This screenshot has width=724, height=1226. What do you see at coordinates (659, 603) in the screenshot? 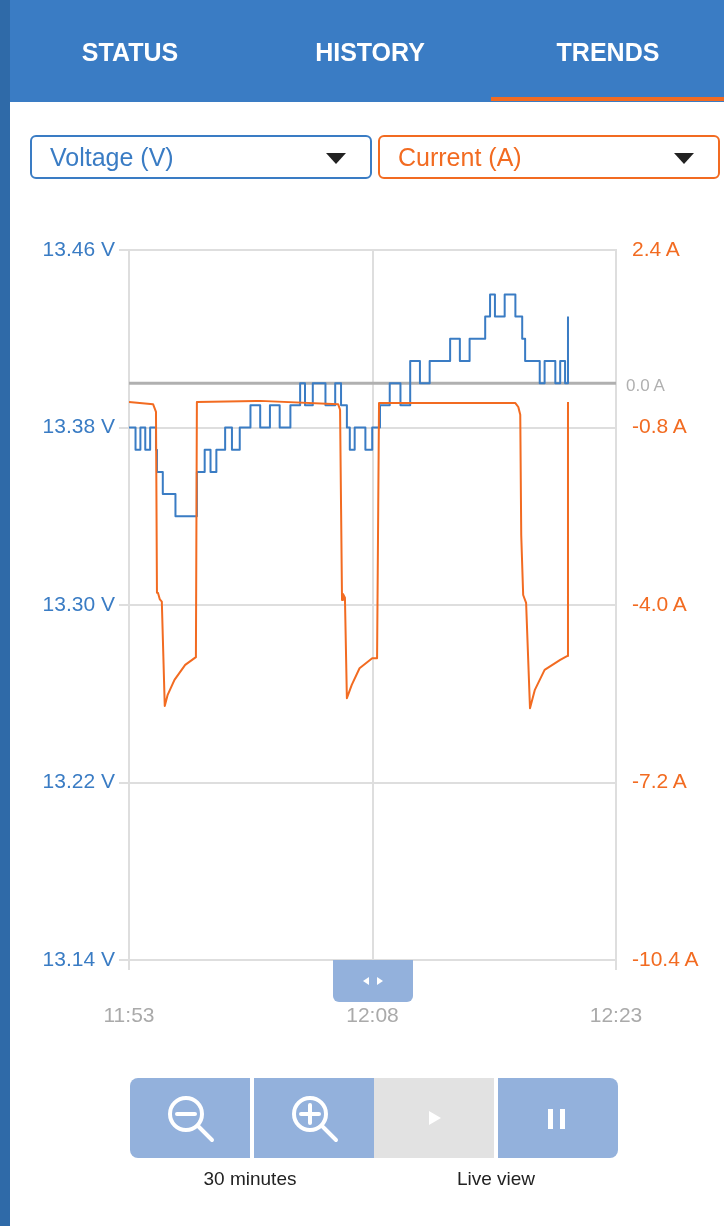
I see `y2-tick-label: -4.0 A` at bounding box center [659, 603].